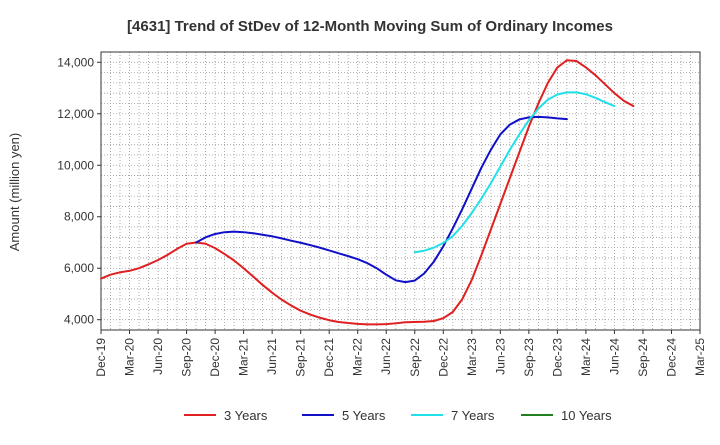  What do you see at coordinates (158, 356) in the screenshot?
I see `x-tick-label: Jun-20` at bounding box center [158, 356].